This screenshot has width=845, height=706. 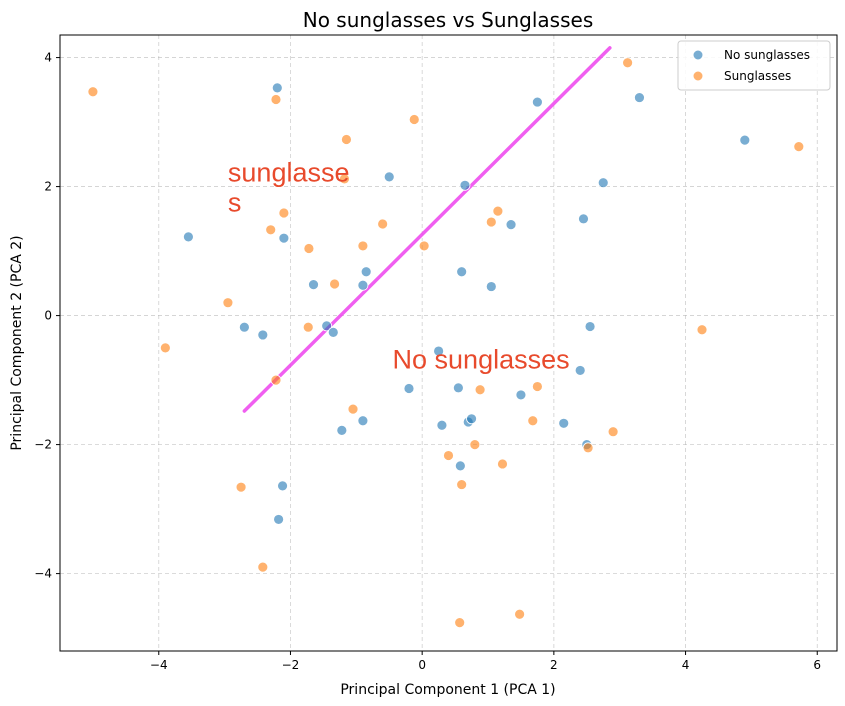 What do you see at coordinates (289, 187) in the screenshot?
I see `annotation-text-1: sunglasse s` at bounding box center [289, 187].